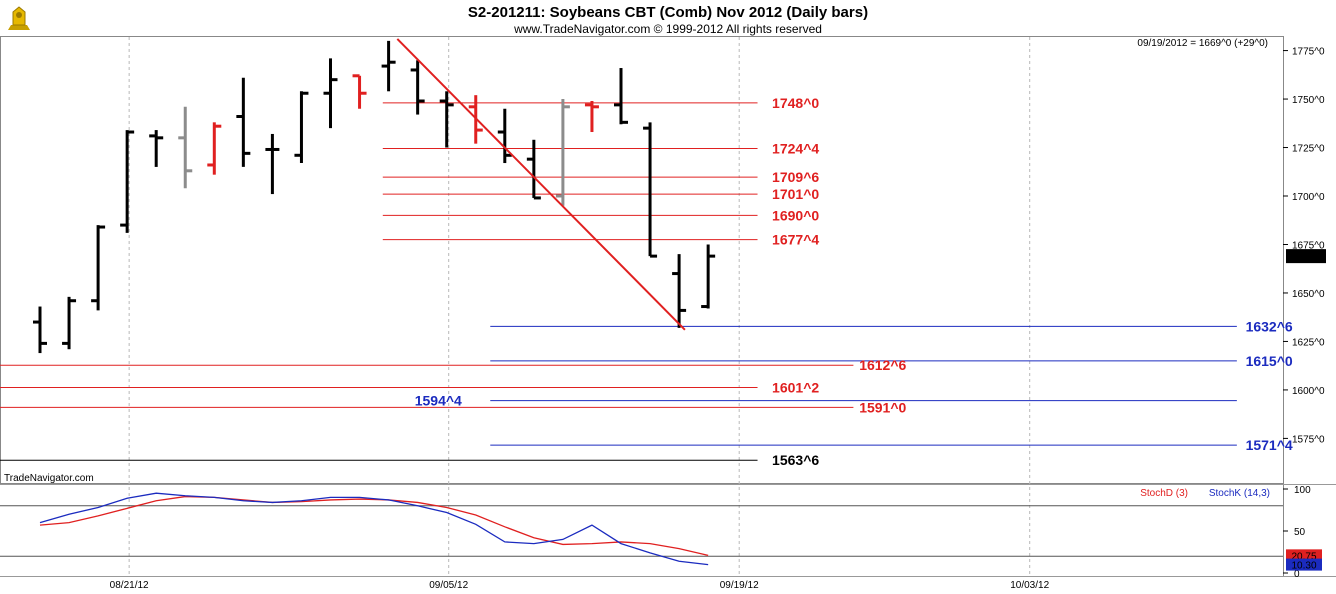 The height and width of the screenshot is (594, 1336). I want to click on stochk-last-label: 10.30, so click(1303, 566).